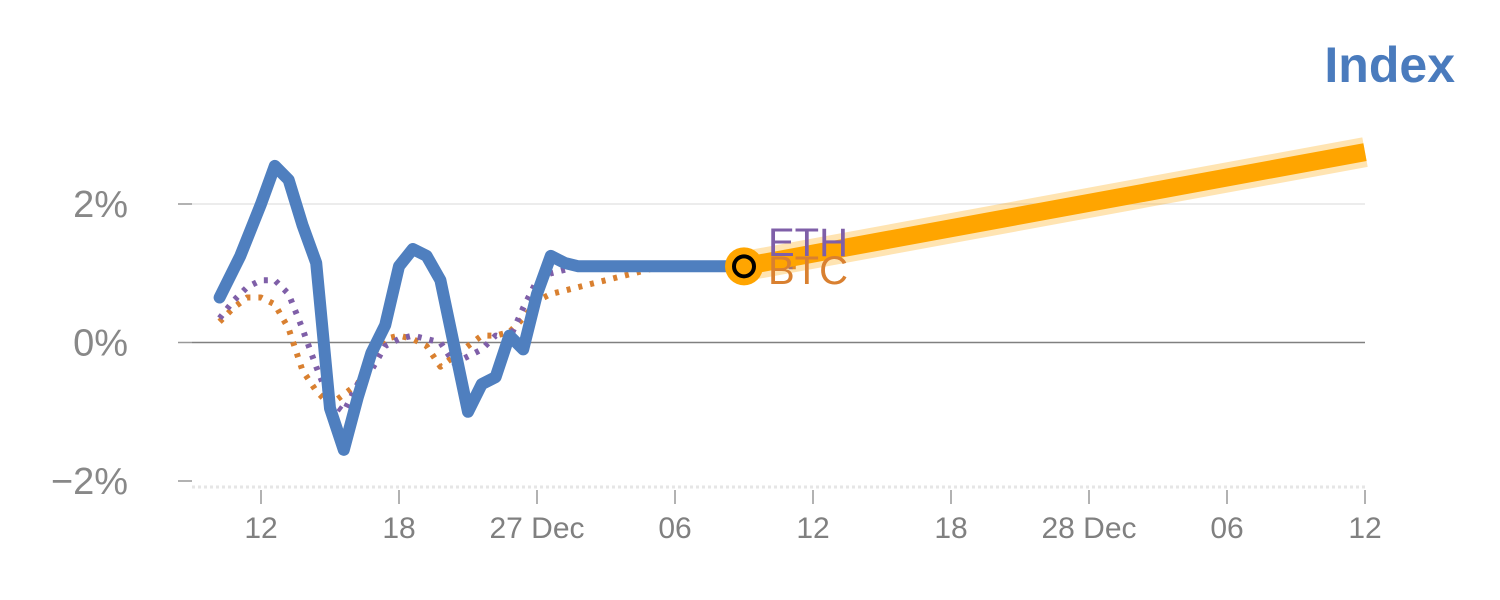  Describe the element at coordinates (536, 528) in the screenshot. I see `xtick-label: 27 Dec` at that location.